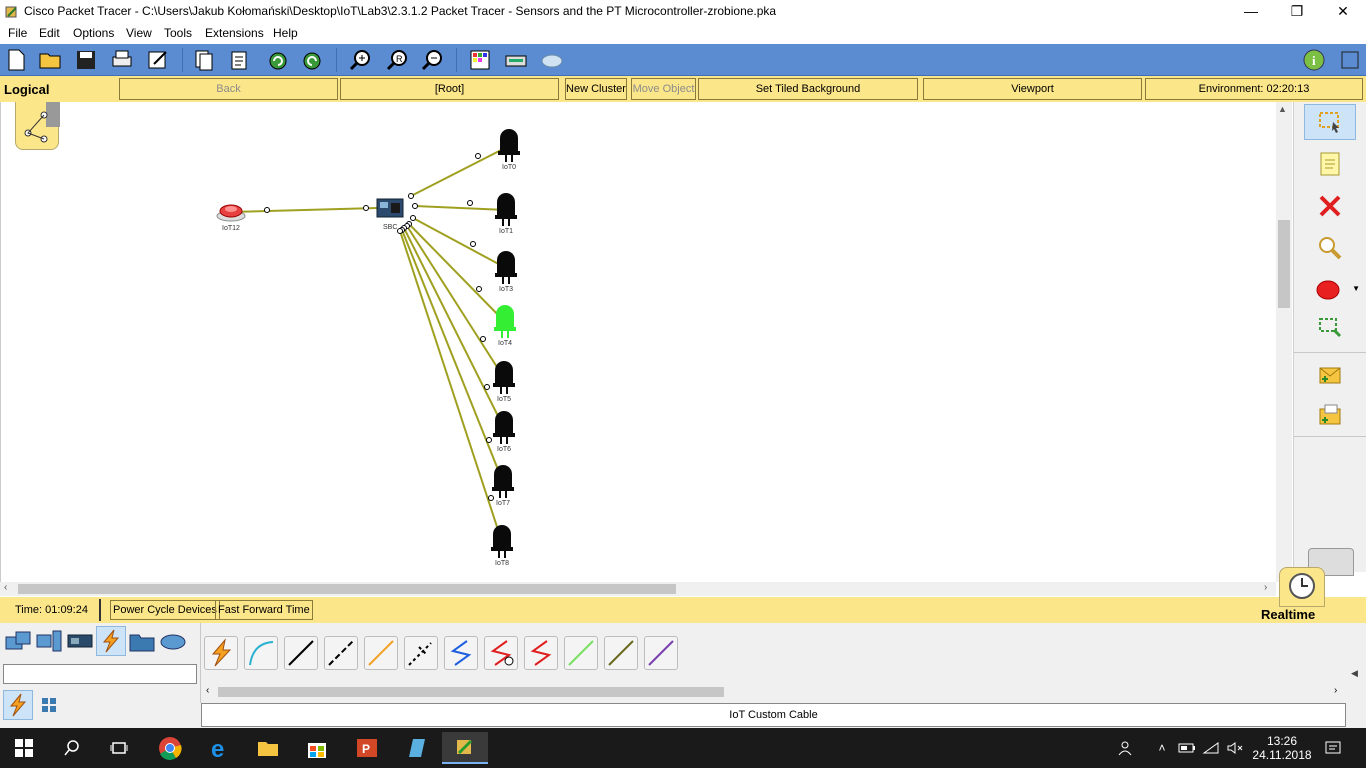  I want to click on new-file-icon, so click(16, 60).